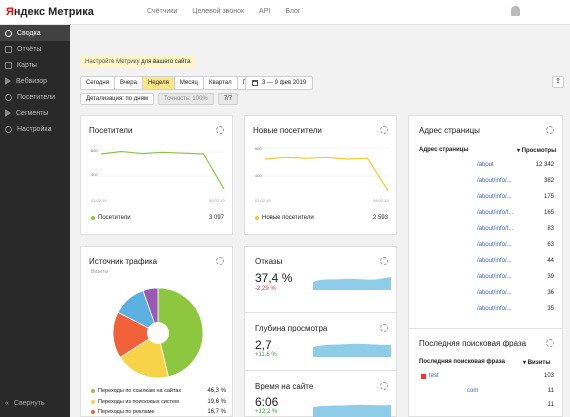 This screenshot has height=417, width=570. What do you see at coordinates (515, 11) in the screenshot?
I see `bell-icon` at bounding box center [515, 11].